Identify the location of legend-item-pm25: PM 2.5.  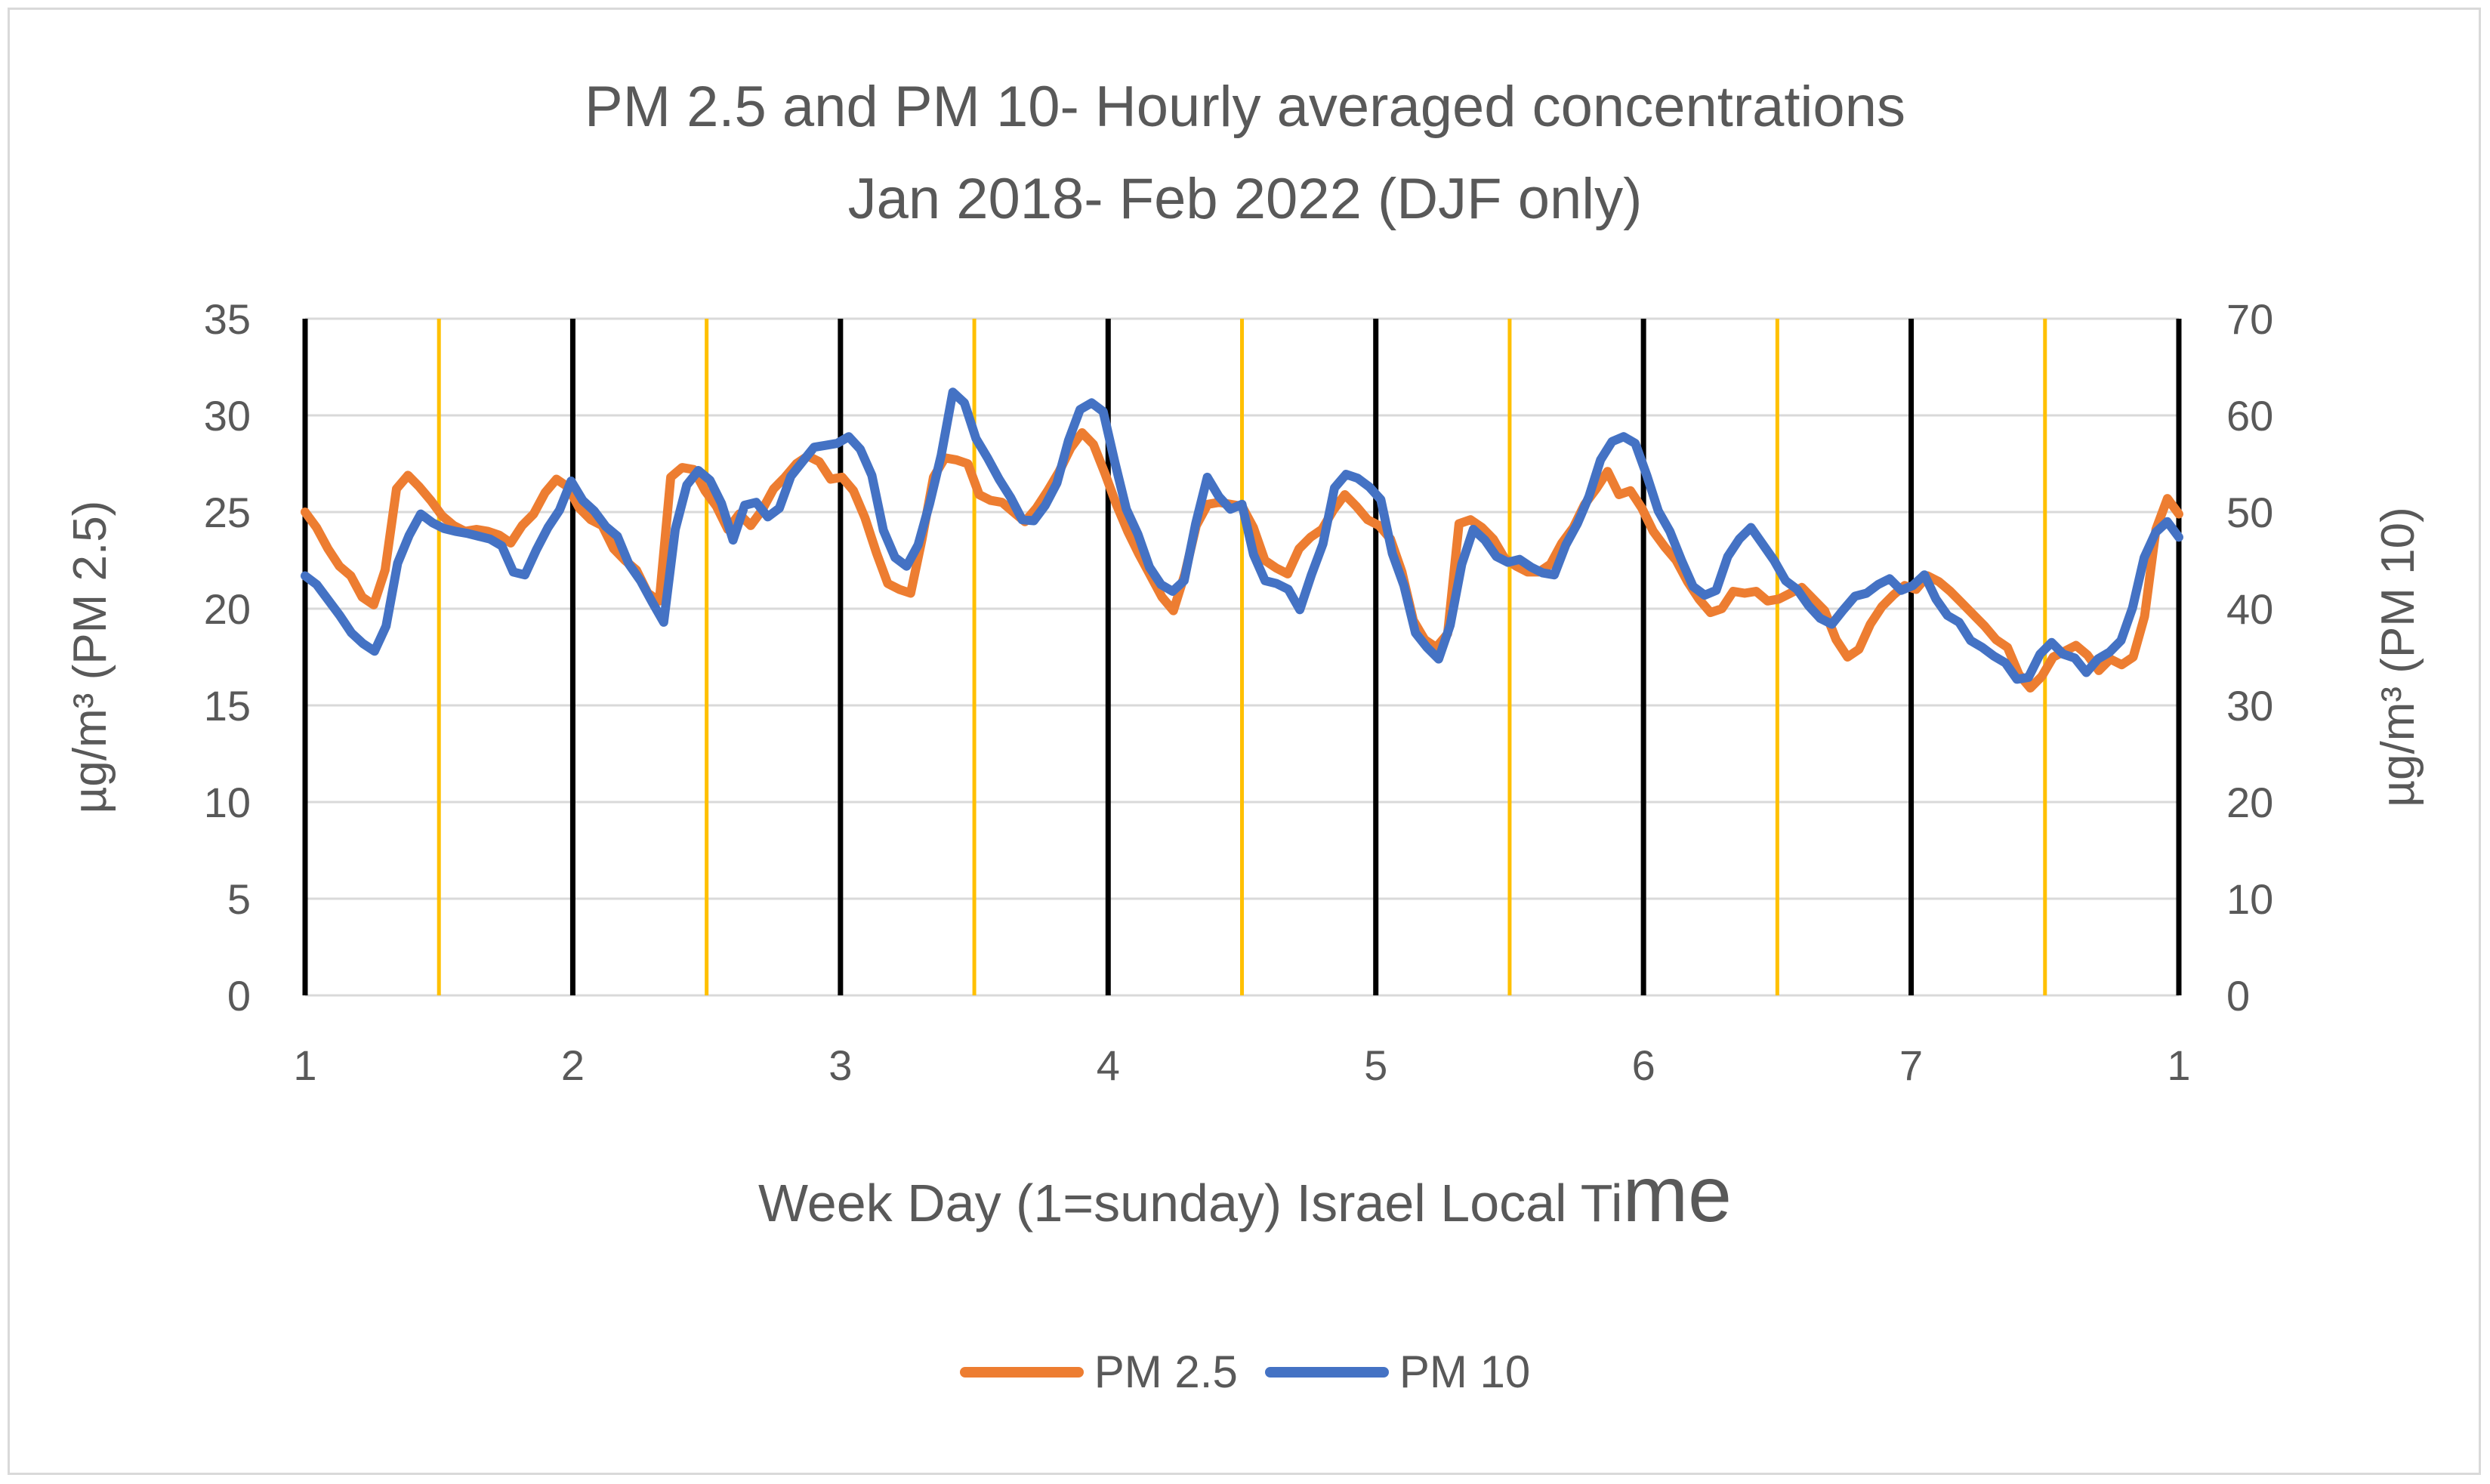
(1098, 1372).